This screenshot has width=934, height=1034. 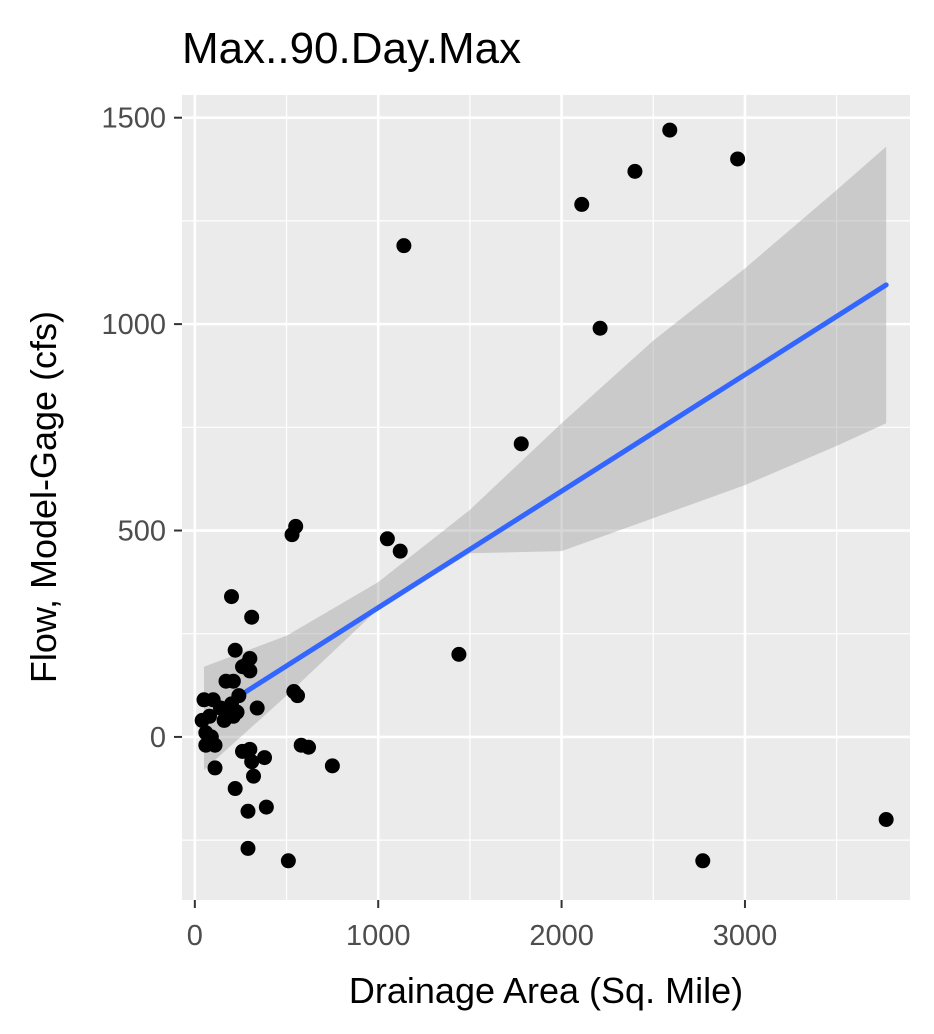 I want to click on x-axis-ticks: 0 1000 2000 3000, so click(x=482, y=926).